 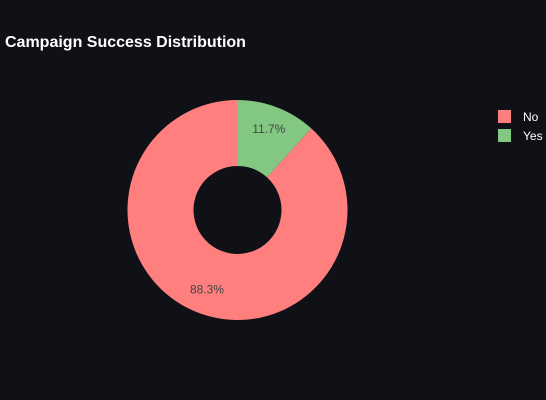 What do you see at coordinates (274, 139) in the screenshot?
I see `slice-yes` at bounding box center [274, 139].